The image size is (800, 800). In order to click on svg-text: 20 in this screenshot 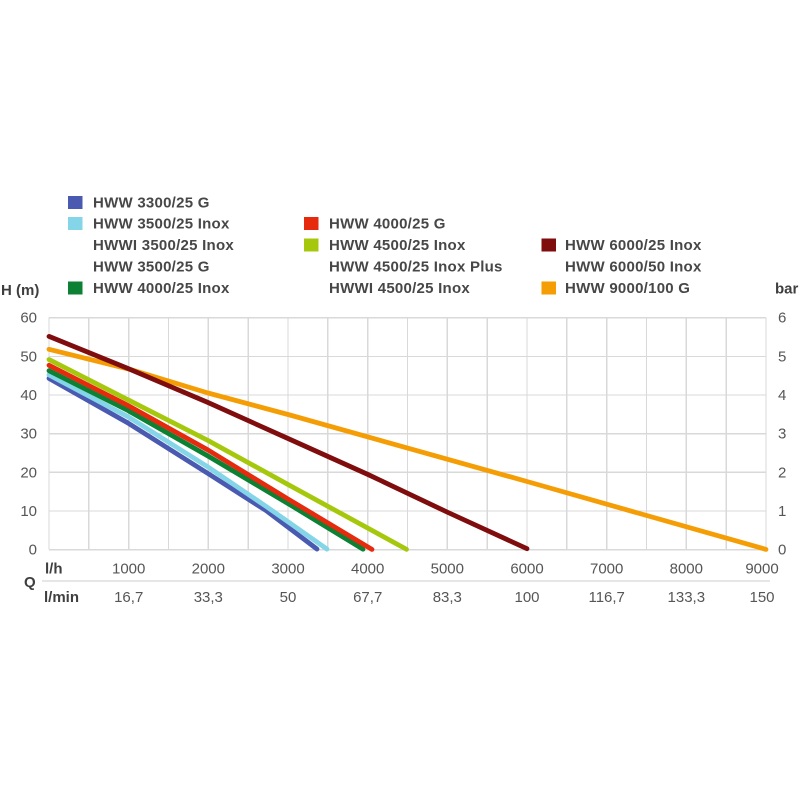, I will do `click(28, 472)`.